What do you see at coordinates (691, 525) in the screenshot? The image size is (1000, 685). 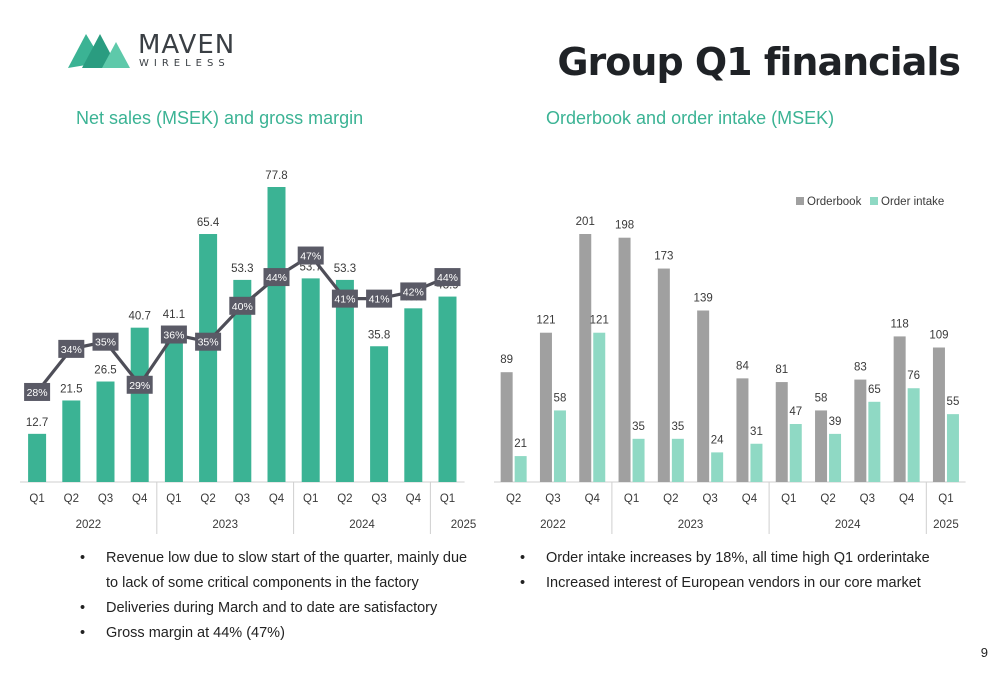 I see `group-label: 2023` at bounding box center [691, 525].